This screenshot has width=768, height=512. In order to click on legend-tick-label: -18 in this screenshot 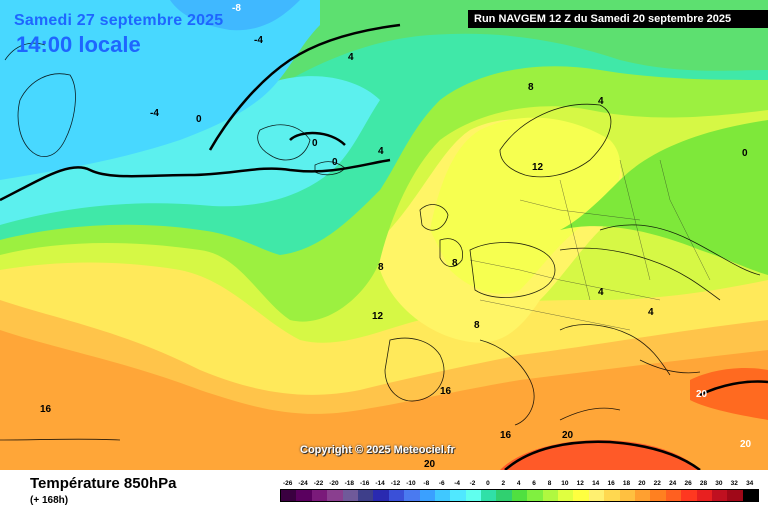, I will do `click(349, 483)`.